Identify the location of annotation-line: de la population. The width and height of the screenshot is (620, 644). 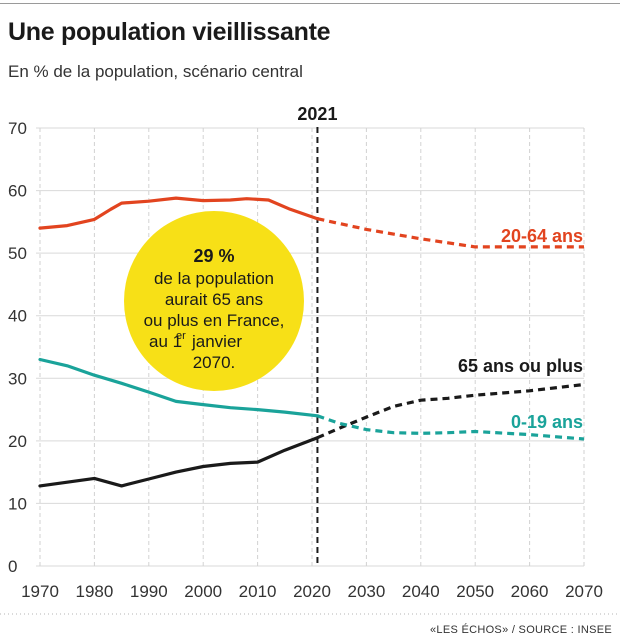
(214, 278).